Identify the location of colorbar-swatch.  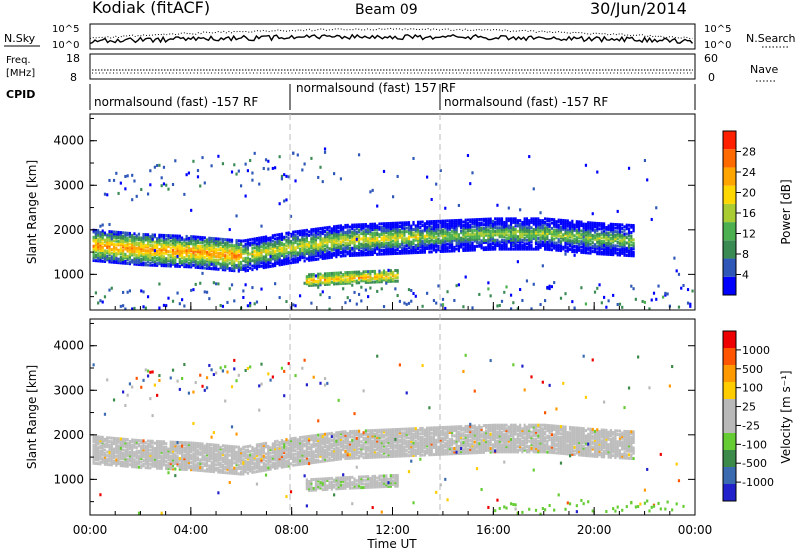
(729, 176).